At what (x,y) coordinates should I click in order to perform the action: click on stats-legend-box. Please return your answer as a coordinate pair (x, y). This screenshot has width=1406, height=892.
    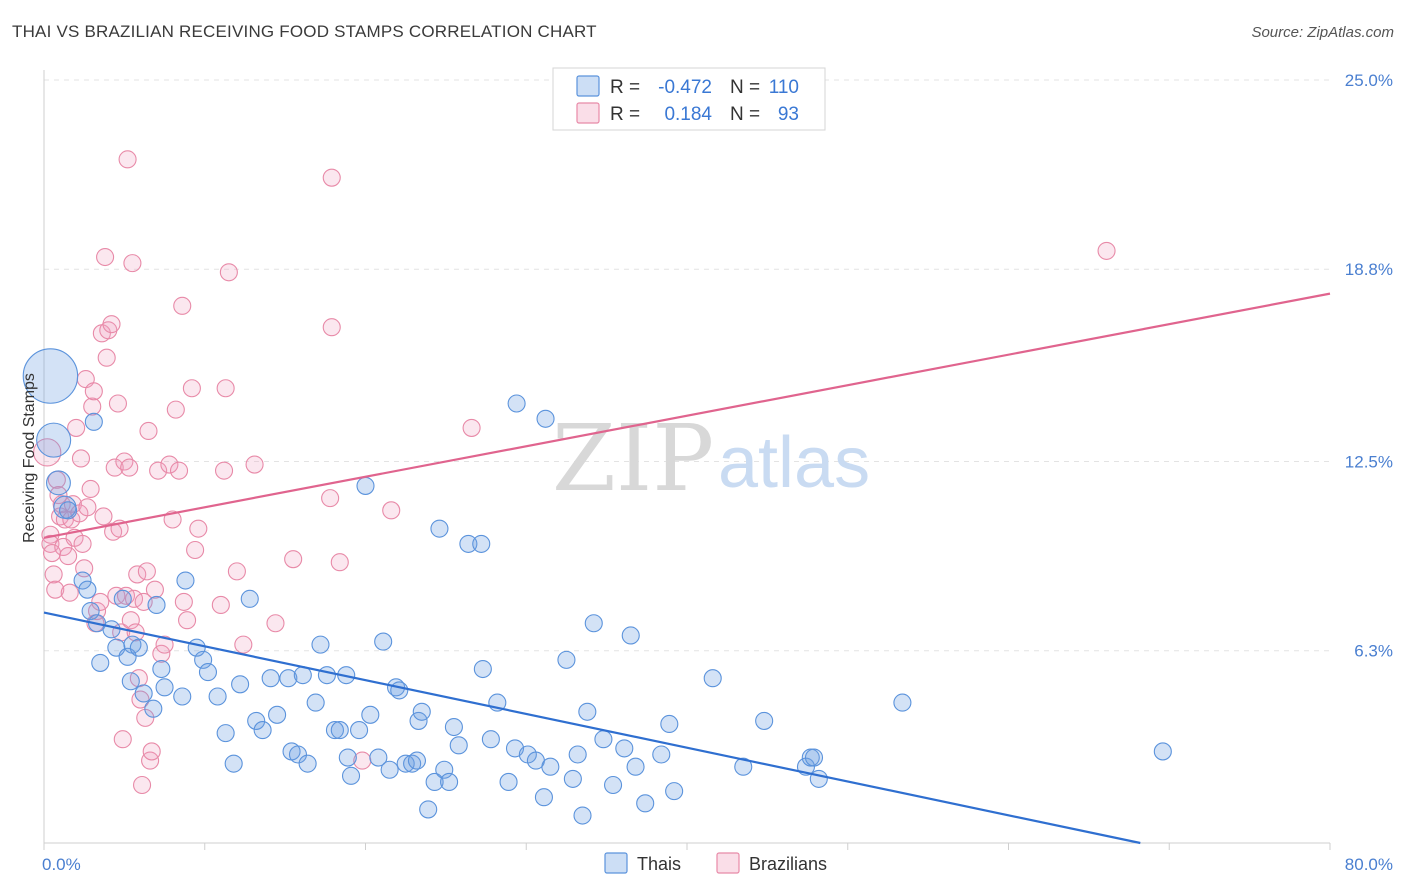
    Looking at the image, I should click on (689, 99).